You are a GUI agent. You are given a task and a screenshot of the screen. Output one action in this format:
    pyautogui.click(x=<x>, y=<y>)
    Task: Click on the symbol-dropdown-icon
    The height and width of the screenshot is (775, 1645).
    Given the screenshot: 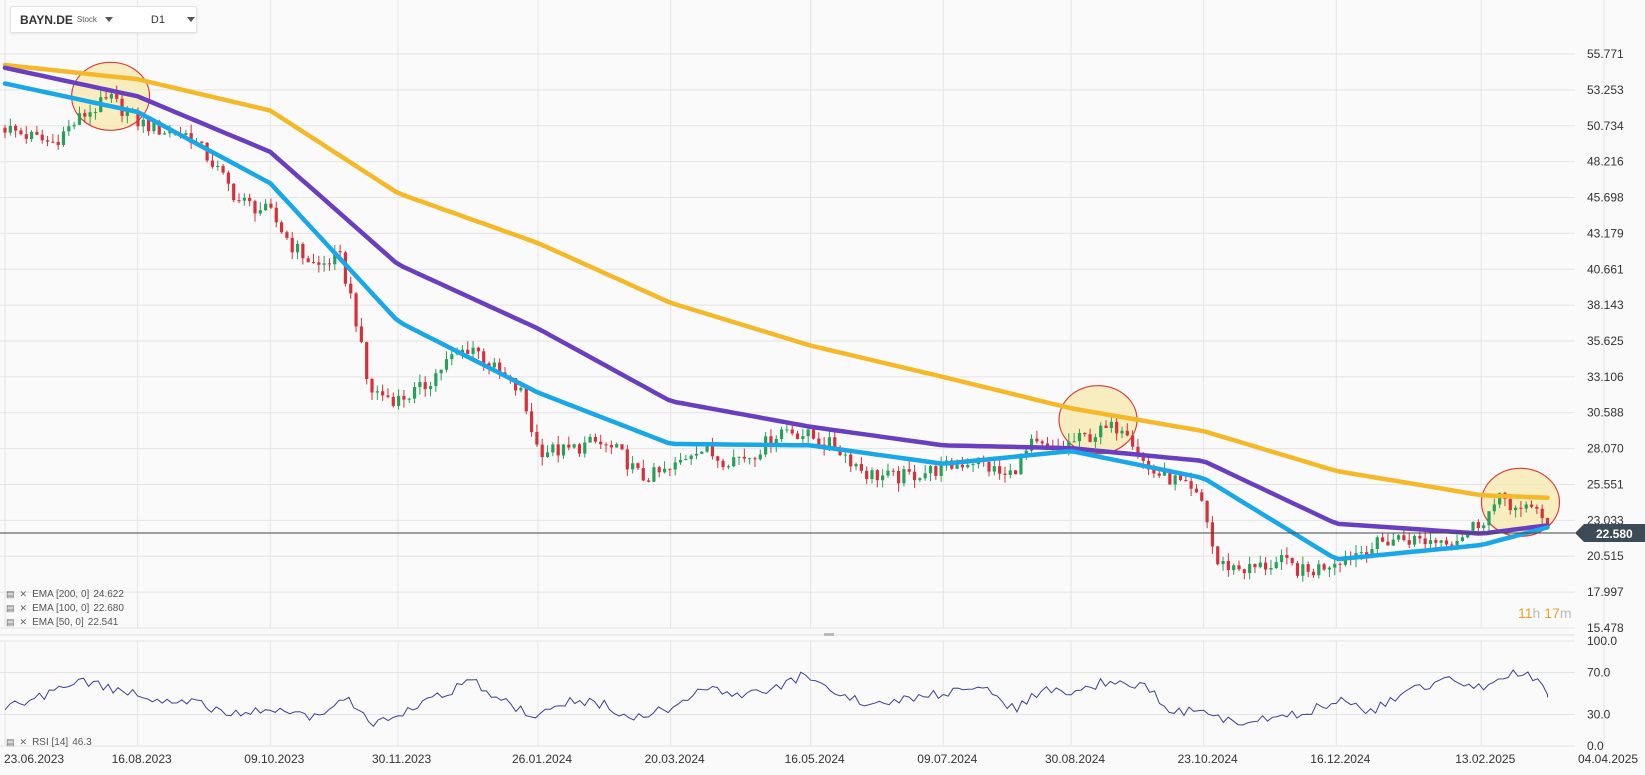 What is the action you would take?
    pyautogui.click(x=108, y=19)
    